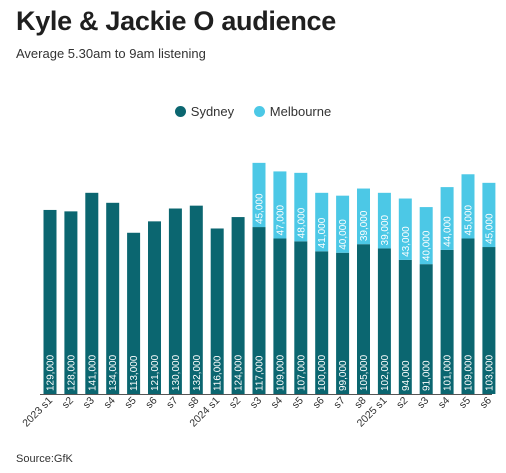 This screenshot has width=506, height=473. Describe the element at coordinates (469, 372) in the screenshot. I see `bar-label-sydney-20: 109,000` at that location.